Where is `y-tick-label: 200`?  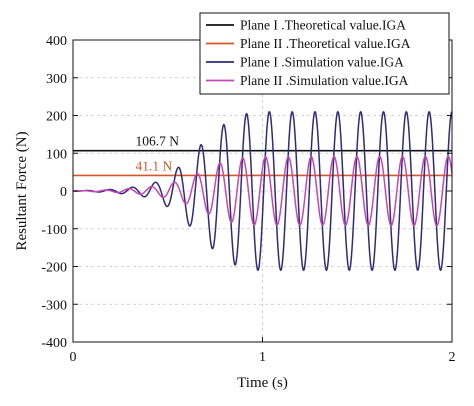
y-tick-label: 200 is located at coordinates (56, 117).